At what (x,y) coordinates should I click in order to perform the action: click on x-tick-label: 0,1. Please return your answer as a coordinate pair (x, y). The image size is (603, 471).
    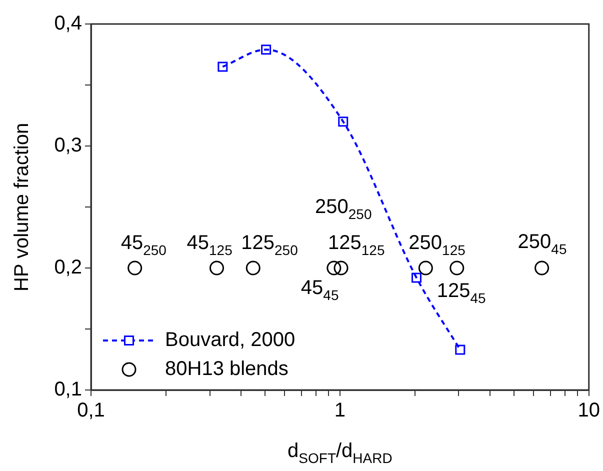
    Looking at the image, I should click on (91, 411).